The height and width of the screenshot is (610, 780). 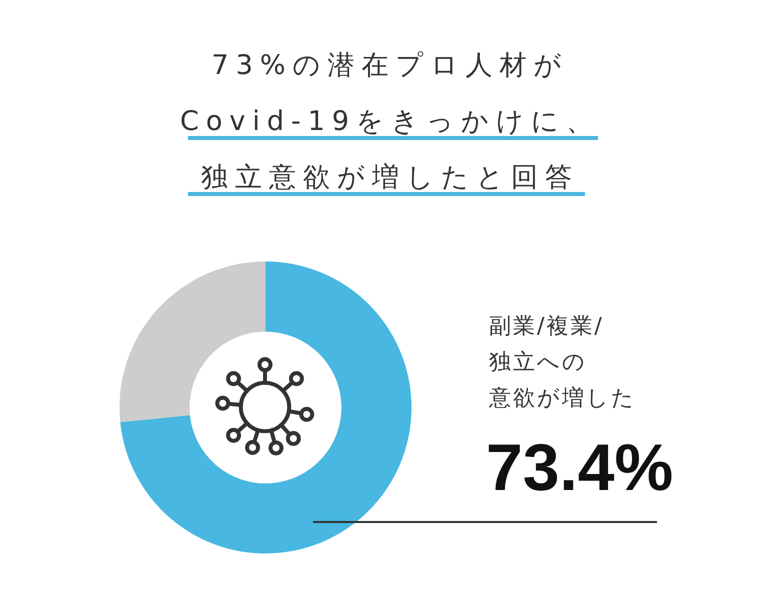 I want to click on chart-title: 73%の潜在プロ人材がCovid-19をきっかけに、独立意欲が増したと回答, so click(x=390, y=121).